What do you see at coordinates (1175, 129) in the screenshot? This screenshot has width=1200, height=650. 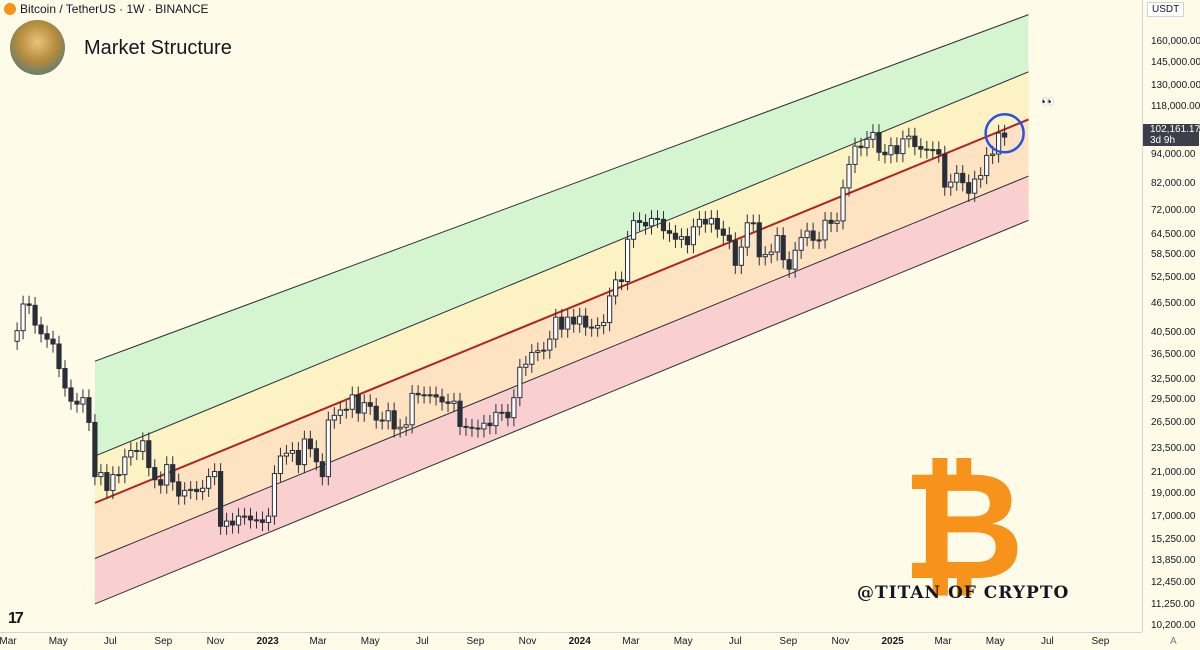 I see `current-price-value: 102,161.17` at bounding box center [1175, 129].